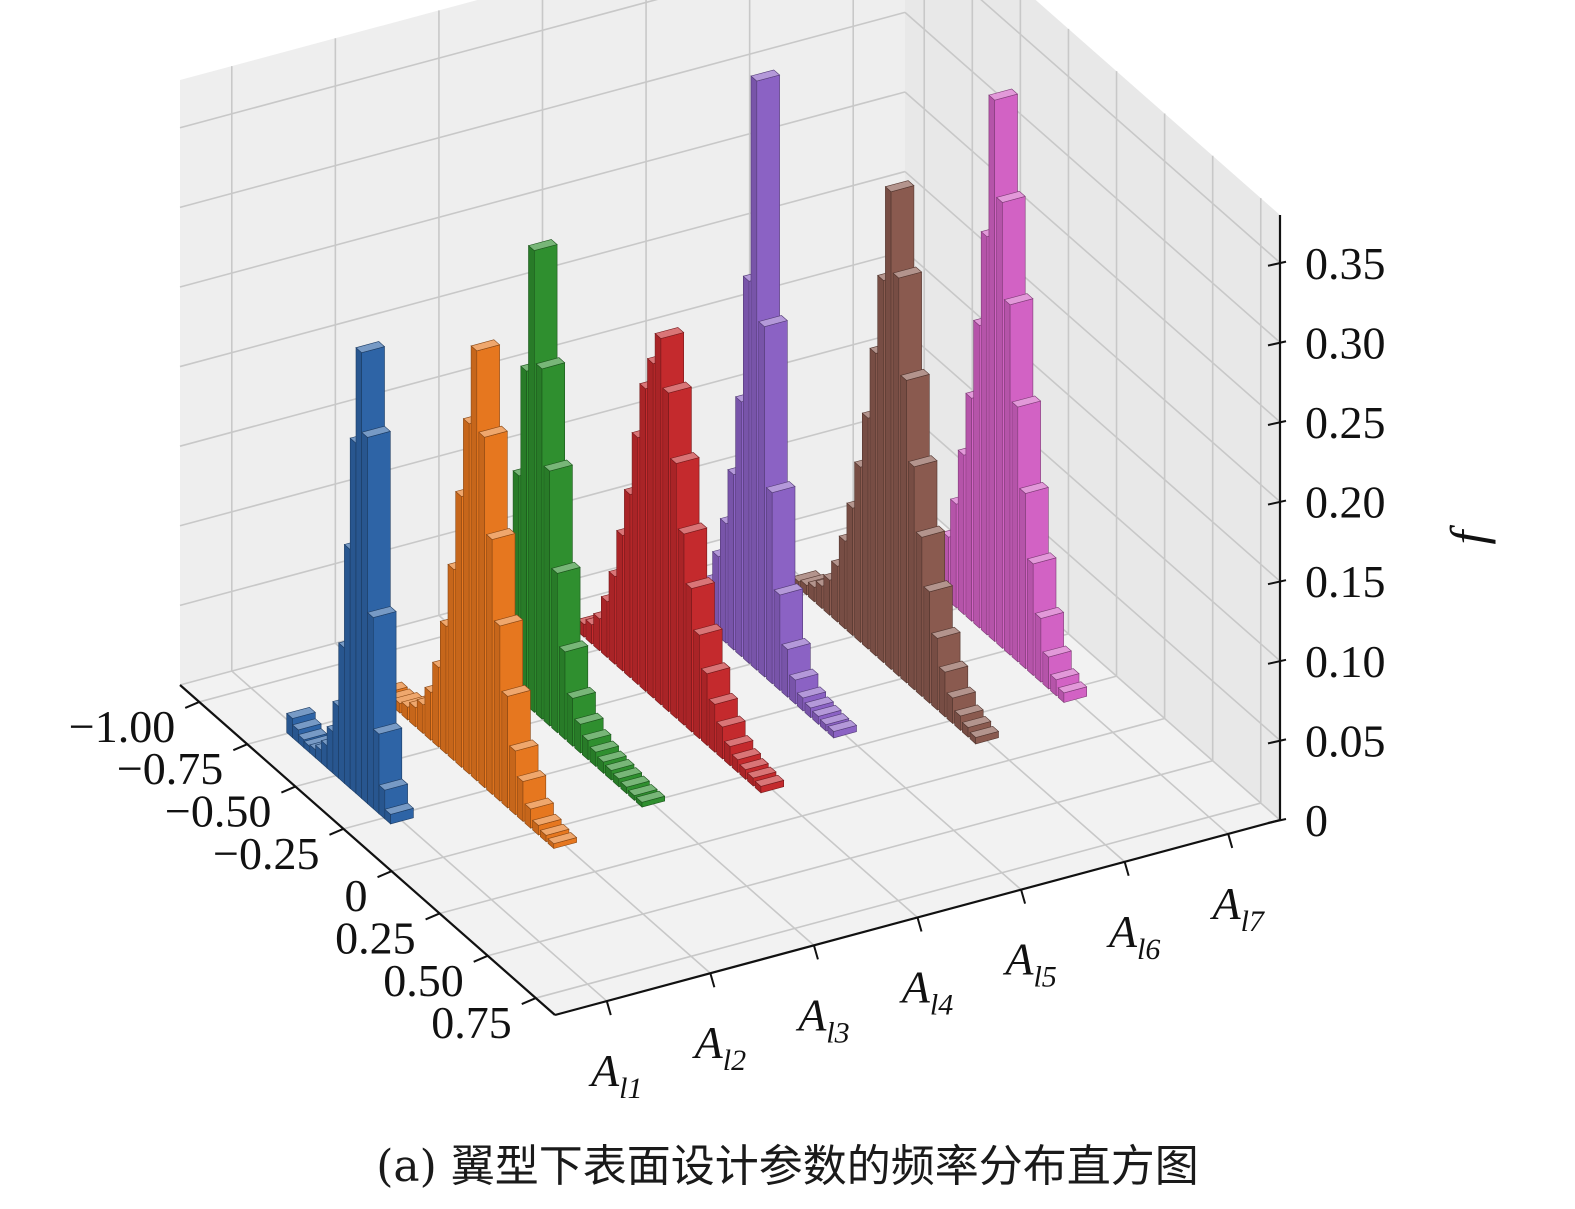 The image size is (1575, 1209). I want to click on series-tick-label: Al4, so click(926, 992).